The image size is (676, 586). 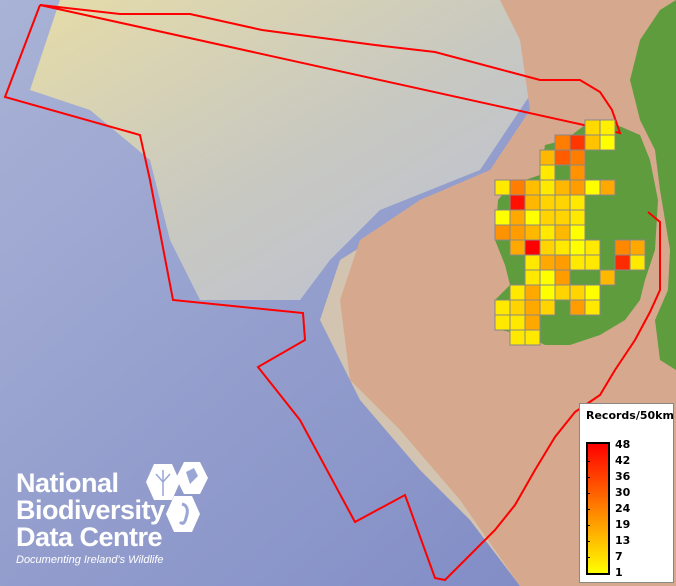 What do you see at coordinates (653, 185) in the screenshot?
I see `britain-land` at bounding box center [653, 185].